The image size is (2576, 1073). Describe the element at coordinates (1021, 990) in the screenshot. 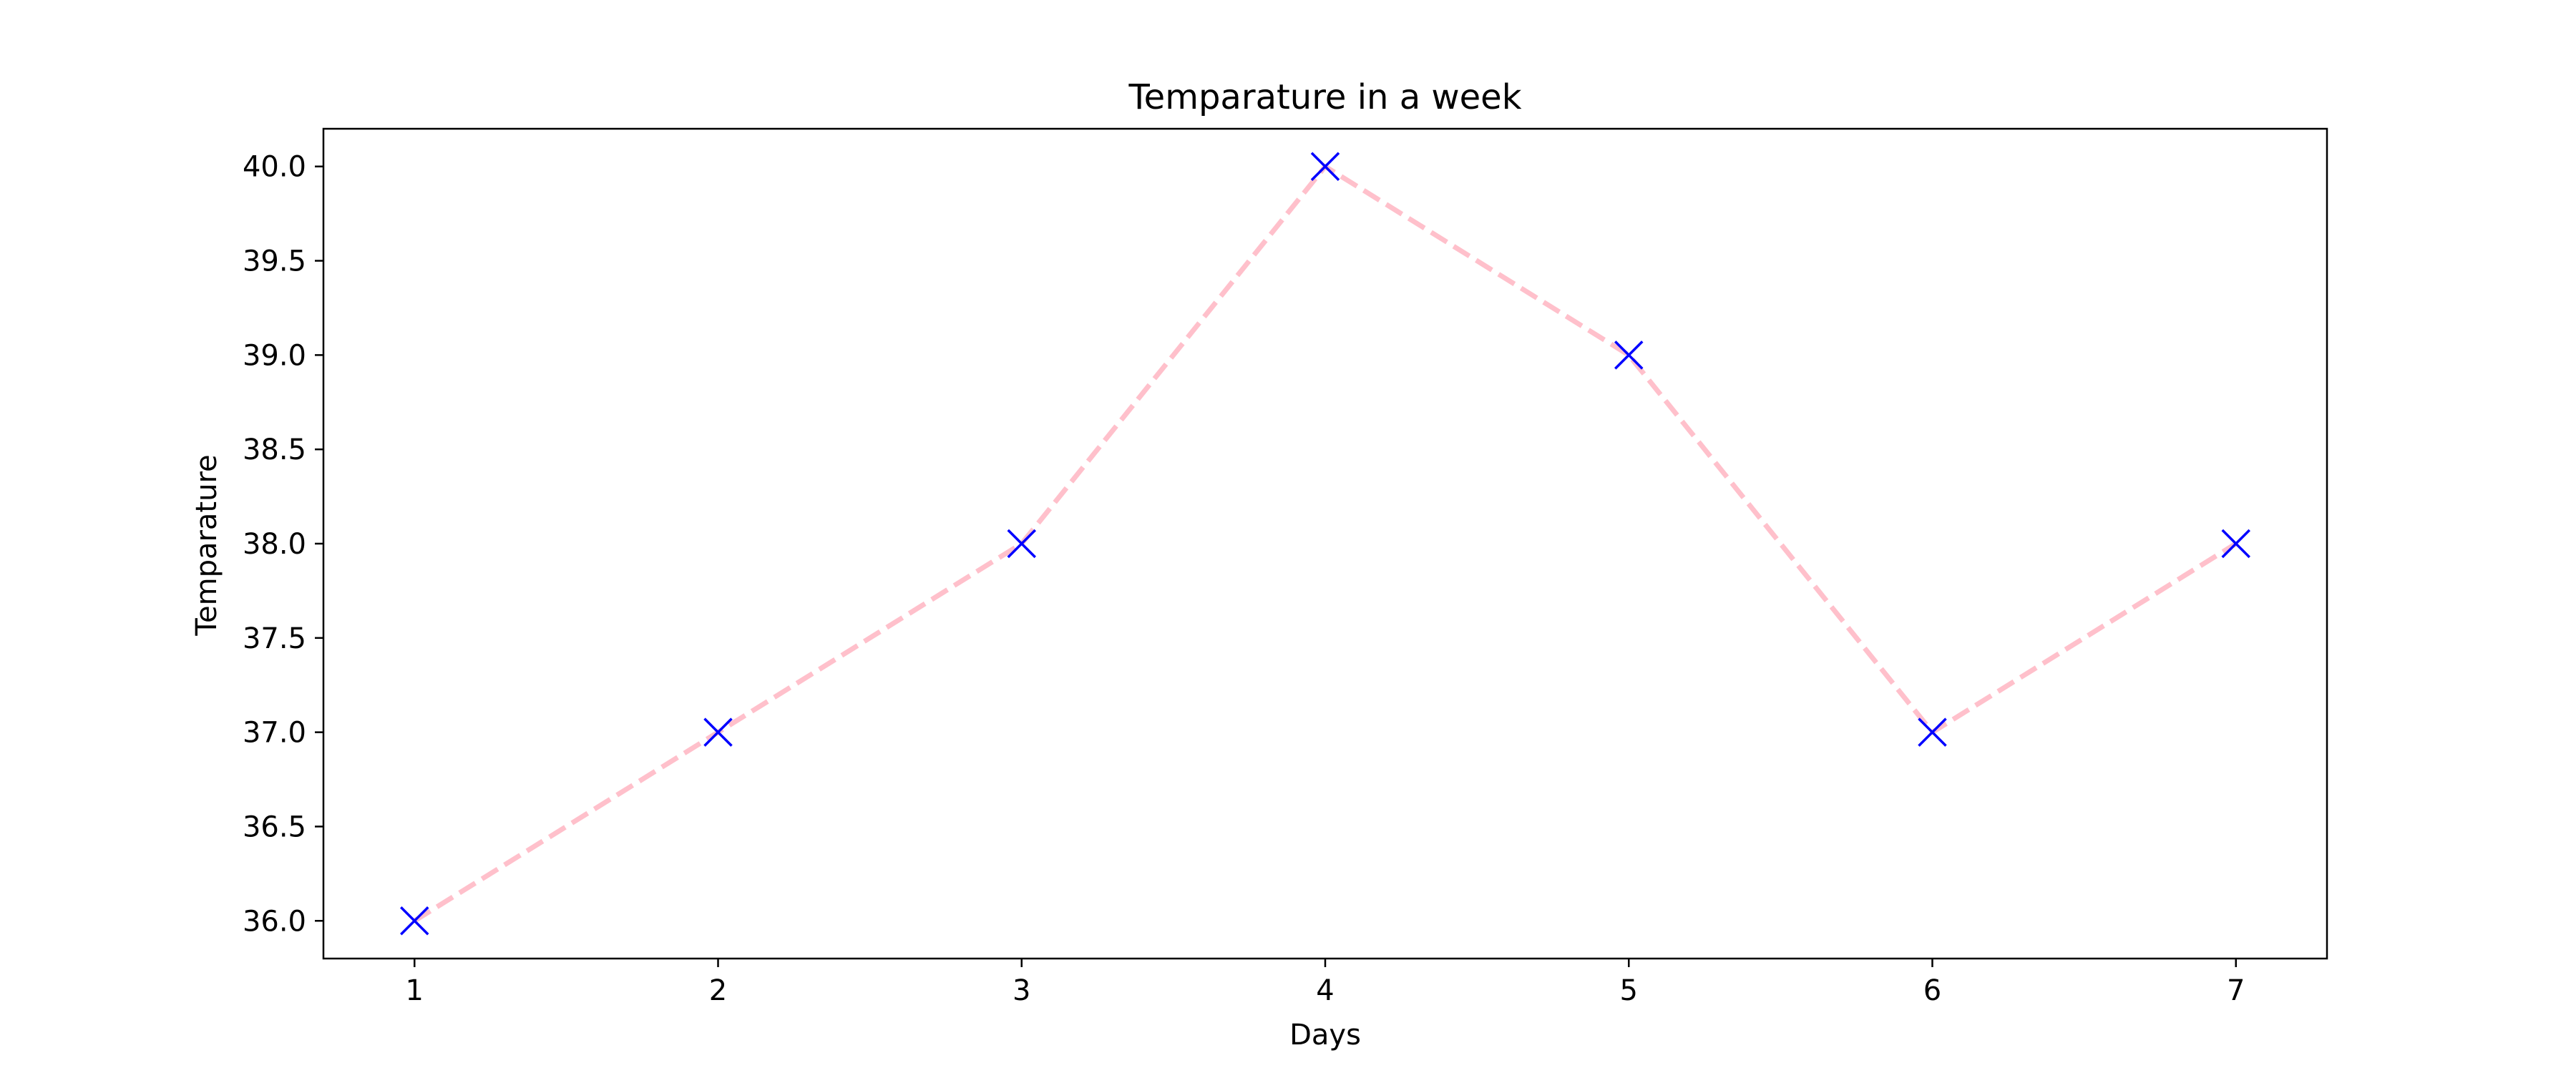

I see `x-tick-label: 3` at that location.